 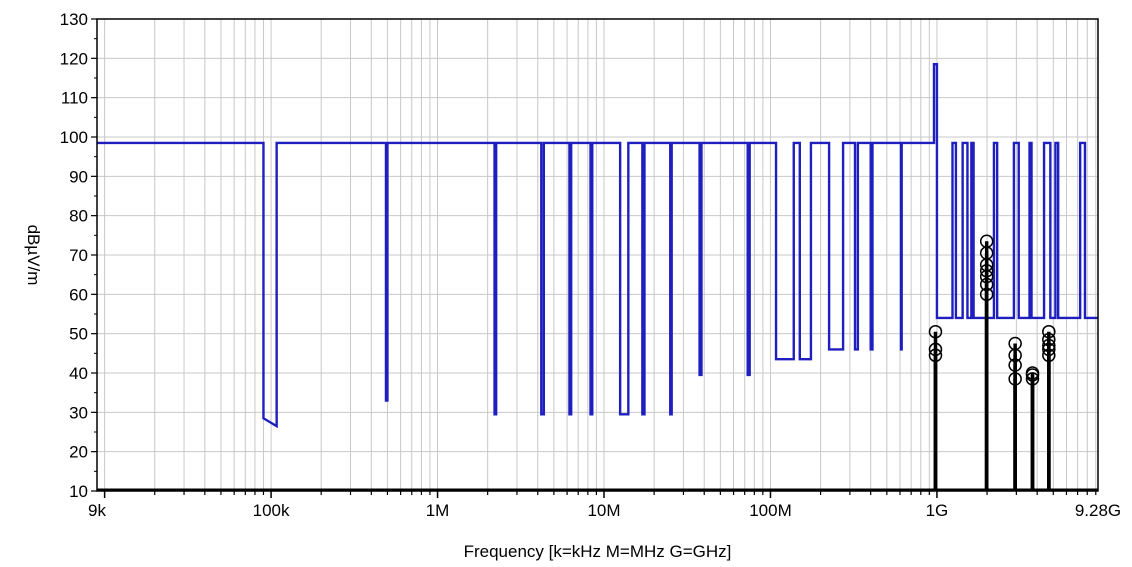 I want to click on y-tick-label: 100, so click(x=74, y=137).